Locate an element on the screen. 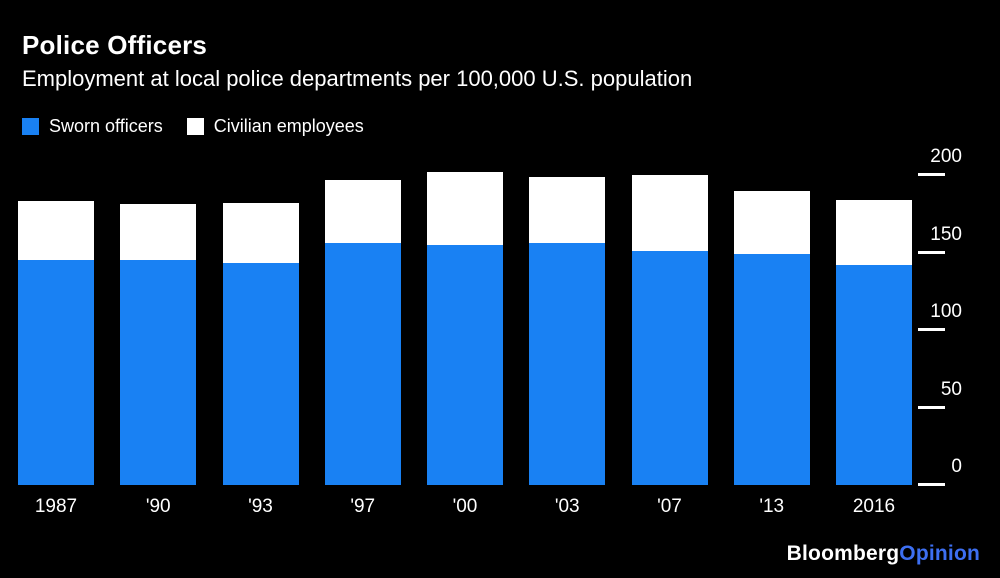  y-axis: 0 50 100 150 200 is located at coordinates (939, 316).